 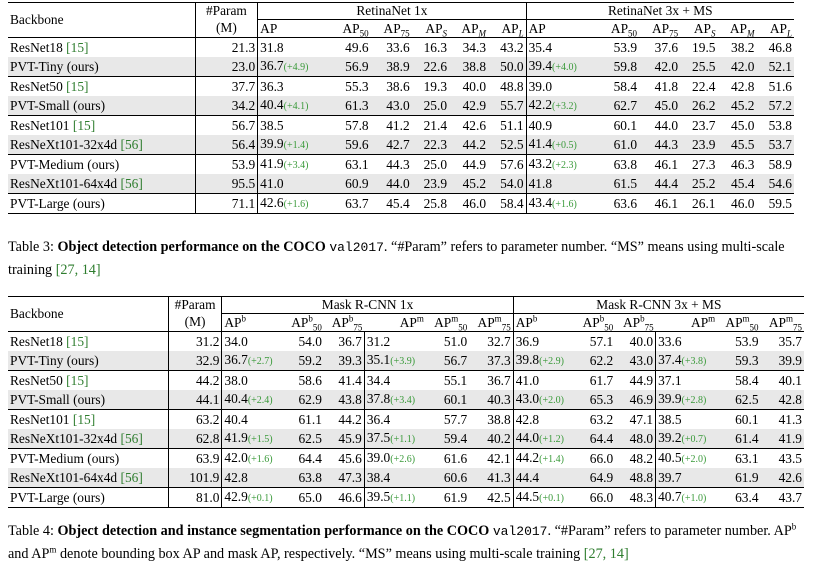 What do you see at coordinates (775, 47) in the screenshot?
I see `metric-value: 46.8` at bounding box center [775, 47].